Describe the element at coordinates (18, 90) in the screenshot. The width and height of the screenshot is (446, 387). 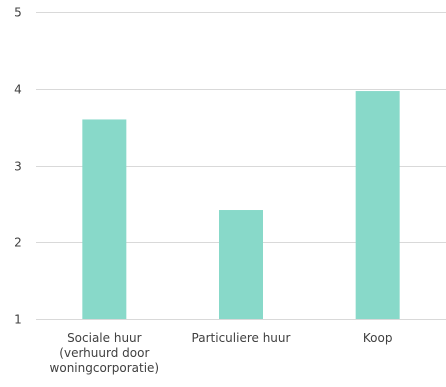
I see `y-tick-label: 4` at that location.